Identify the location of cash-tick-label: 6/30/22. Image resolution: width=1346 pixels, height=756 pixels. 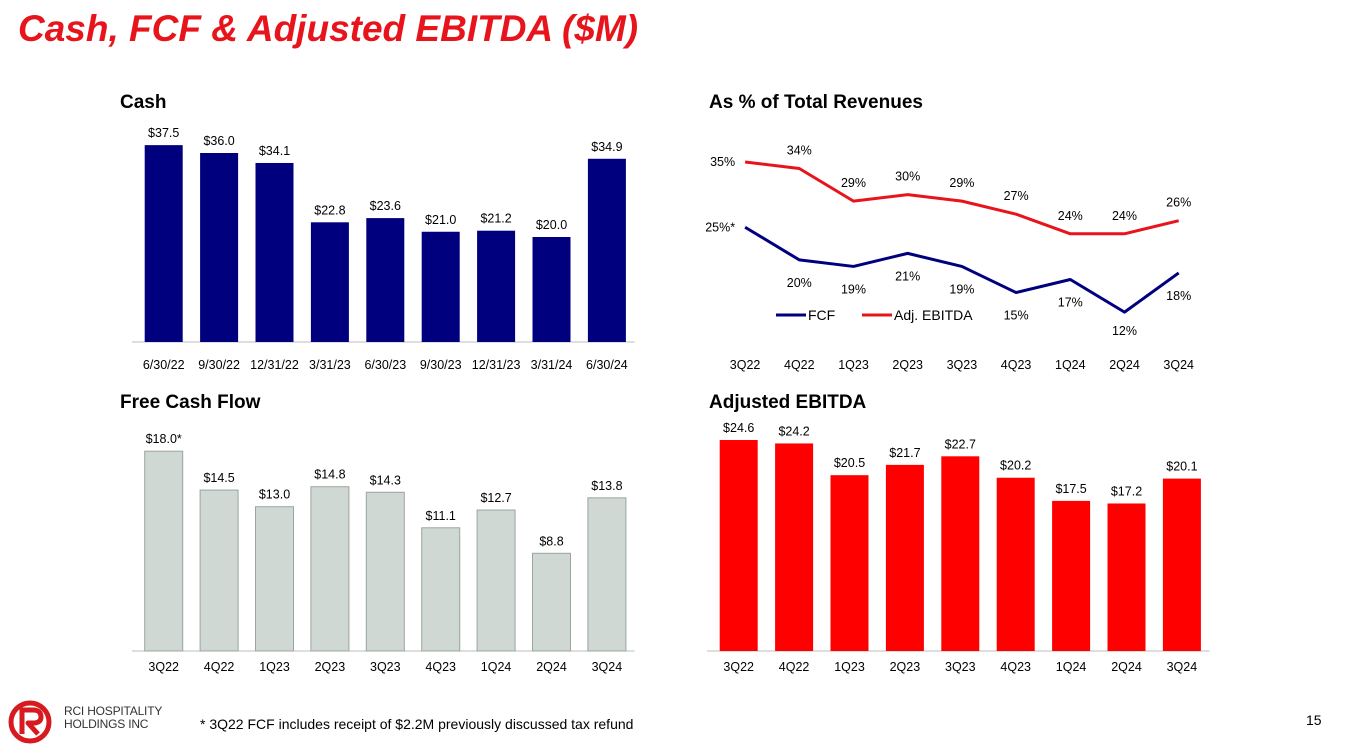
(164, 365).